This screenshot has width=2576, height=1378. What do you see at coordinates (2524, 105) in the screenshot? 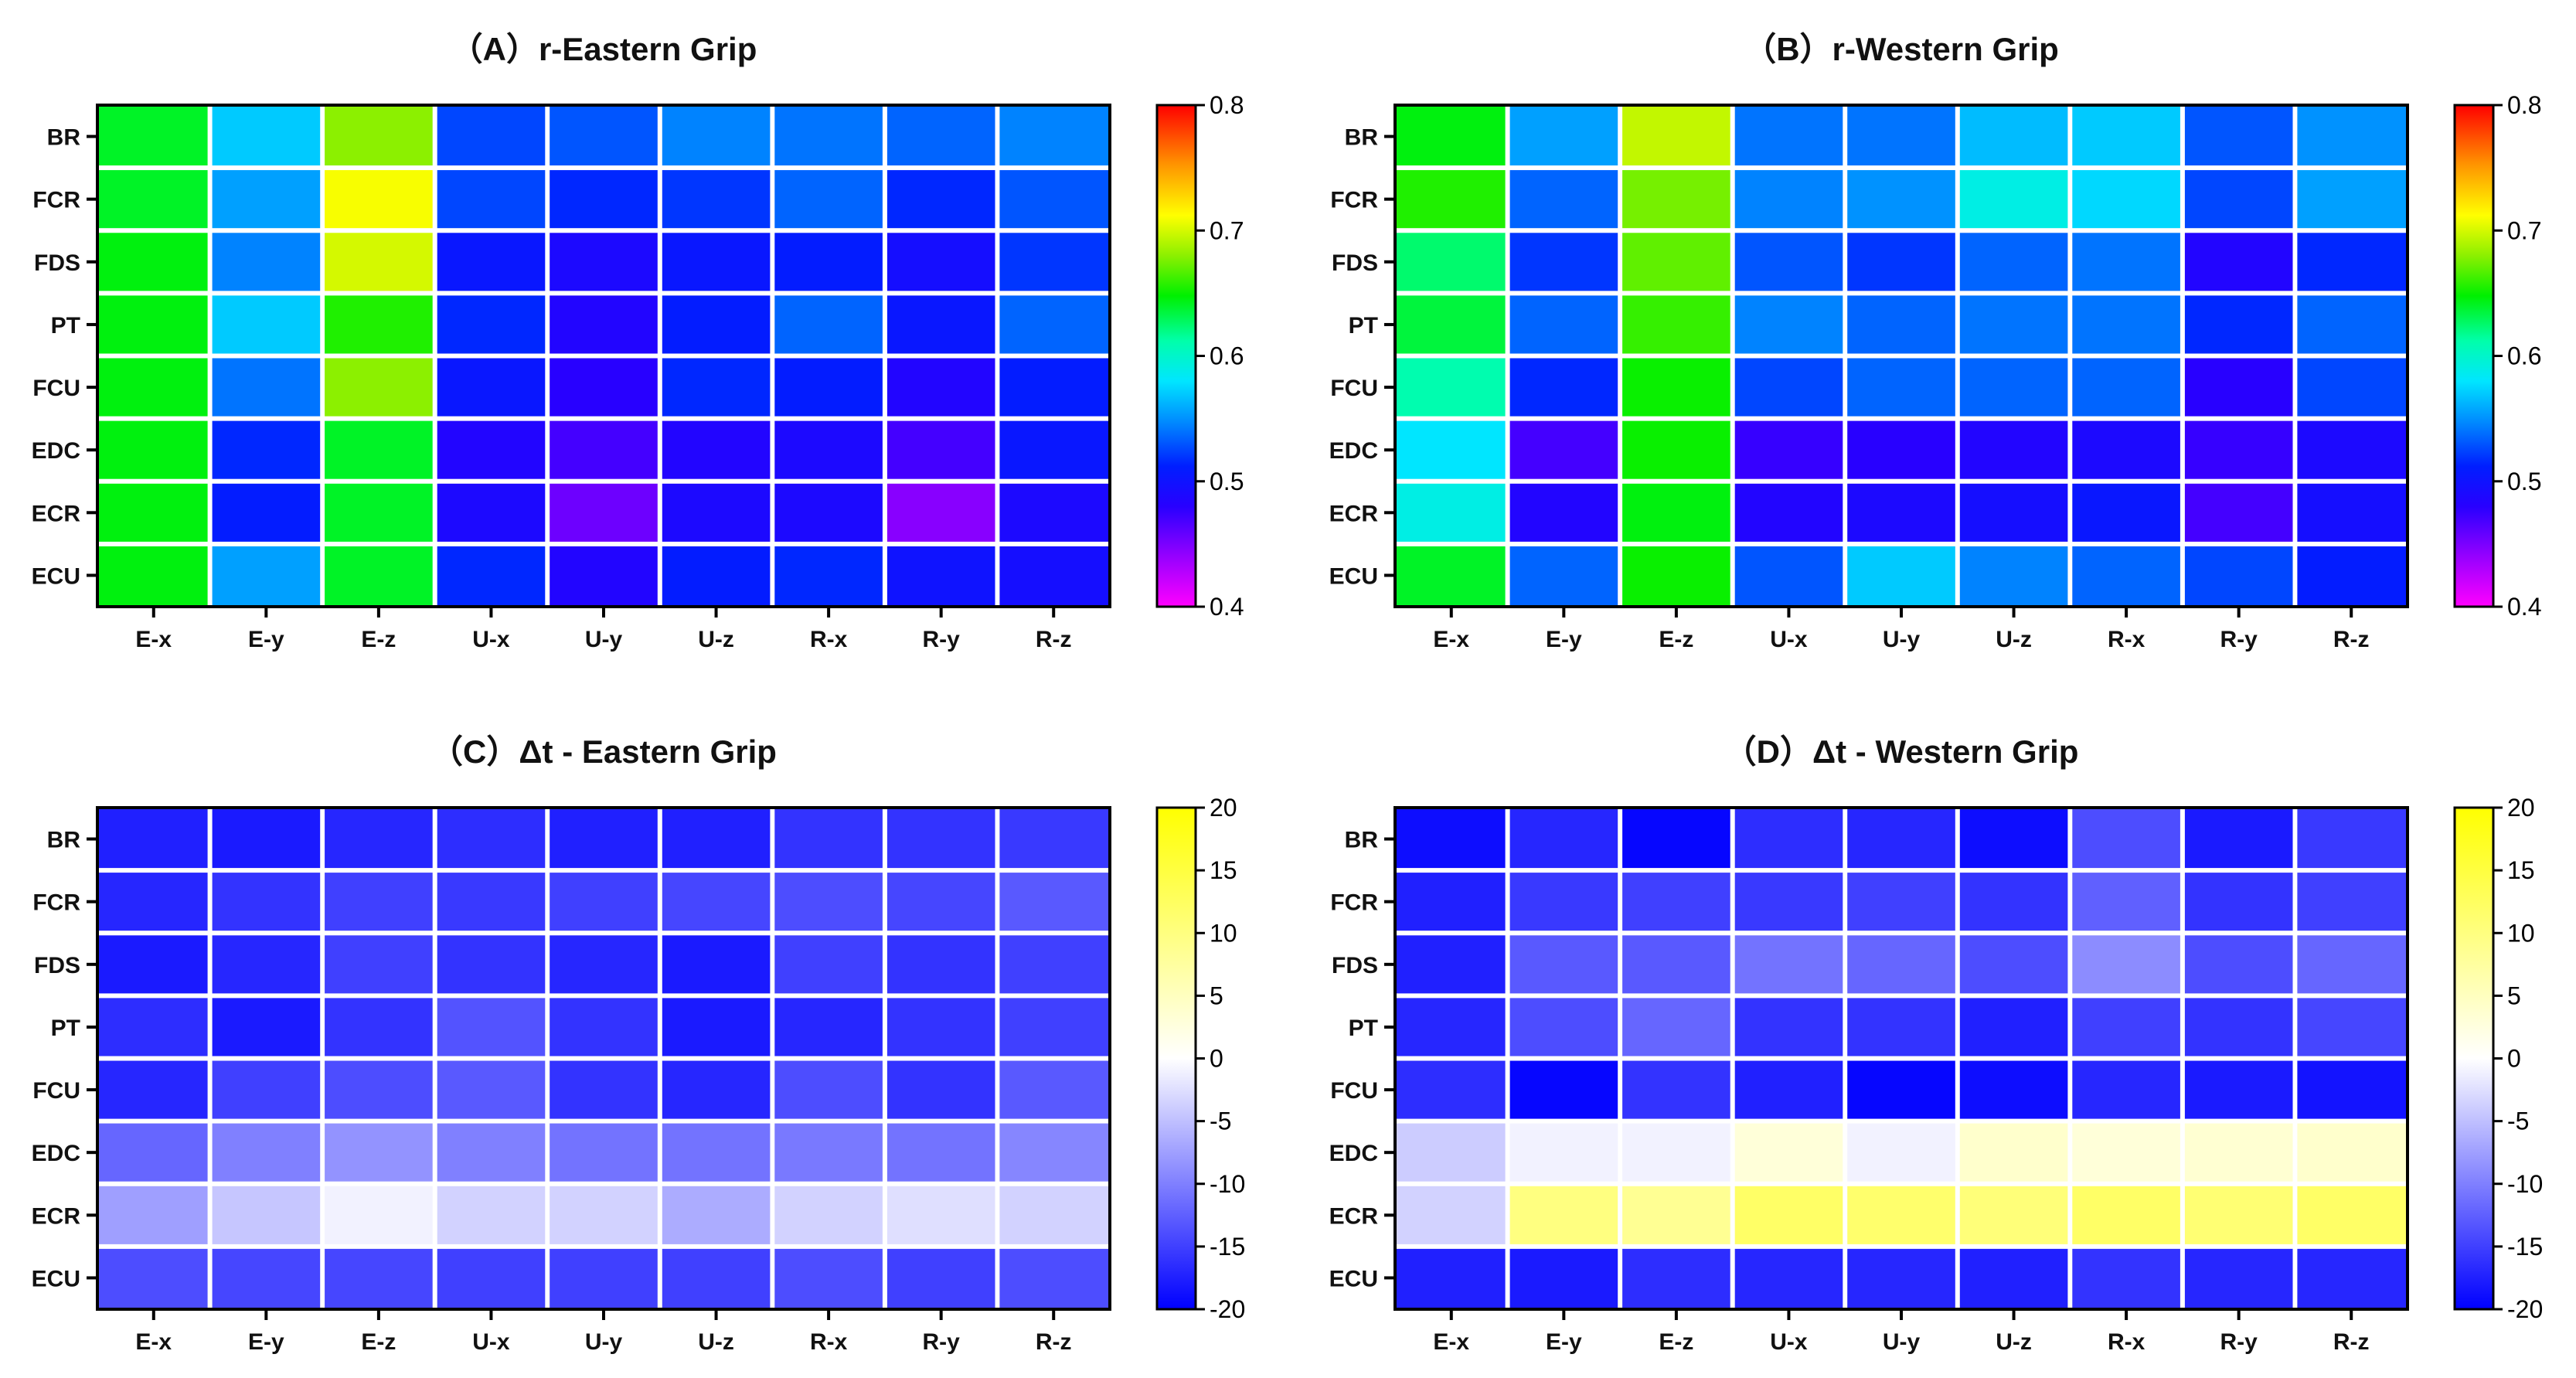
I see `colorbar-tick-label: 0.8` at bounding box center [2524, 105].